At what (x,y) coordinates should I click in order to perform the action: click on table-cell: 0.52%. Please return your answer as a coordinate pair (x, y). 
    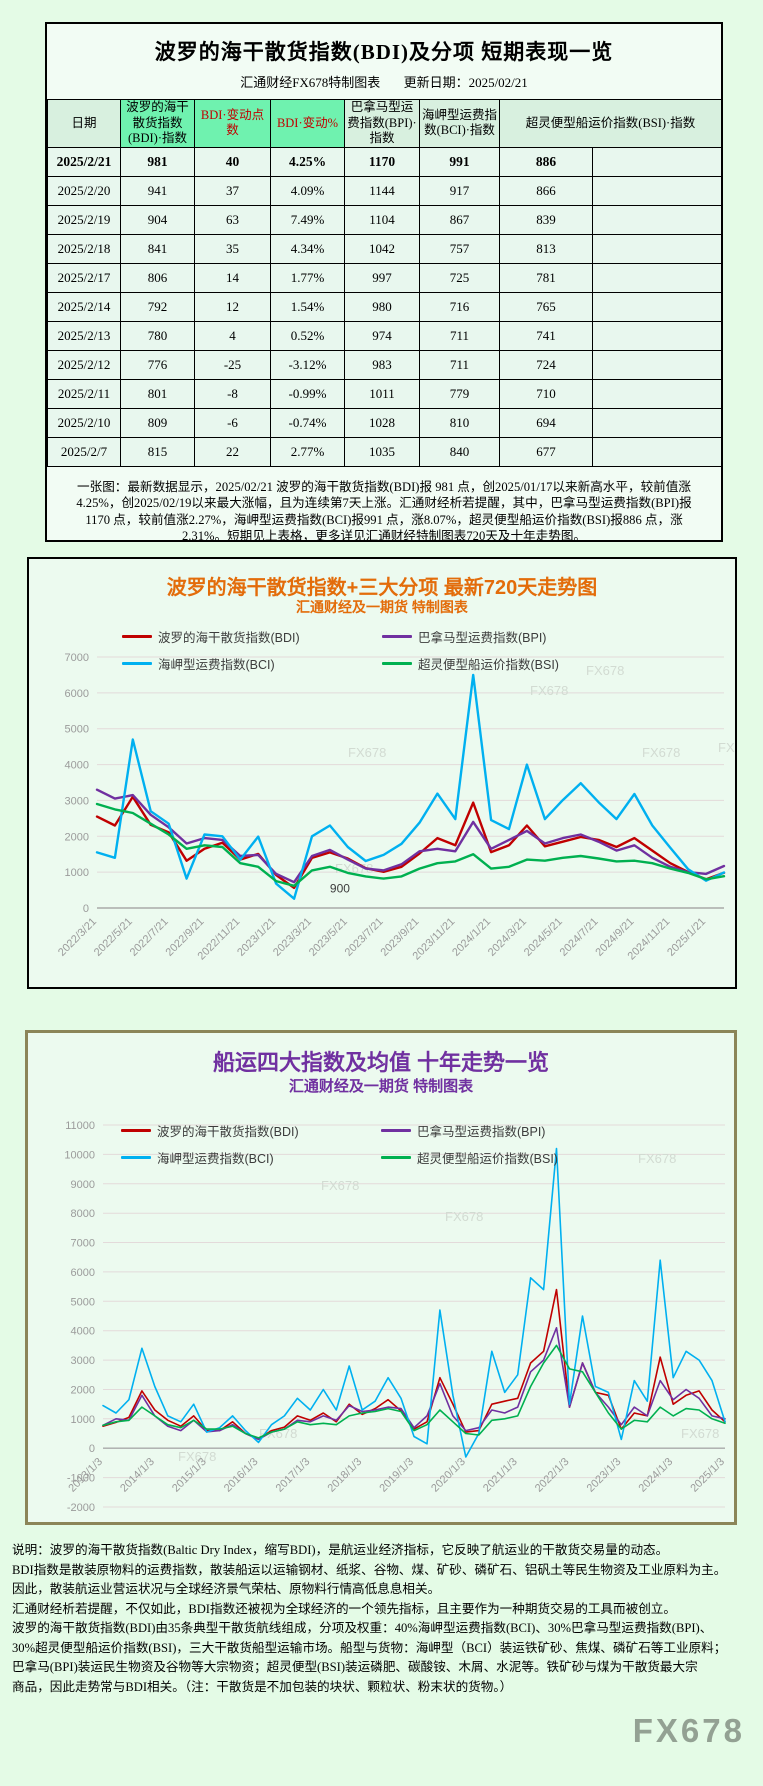
    Looking at the image, I should click on (307, 335).